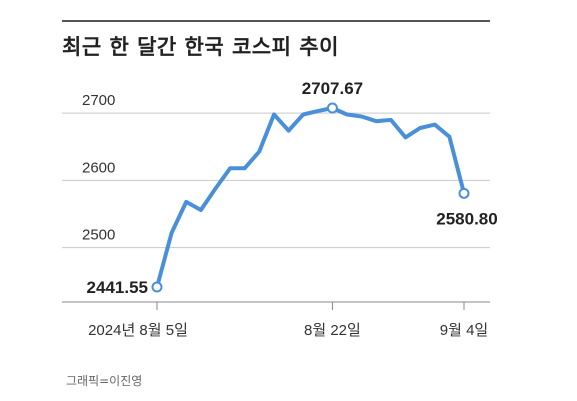  I want to click on y-tick-label-2700: 2700, so click(98, 100).